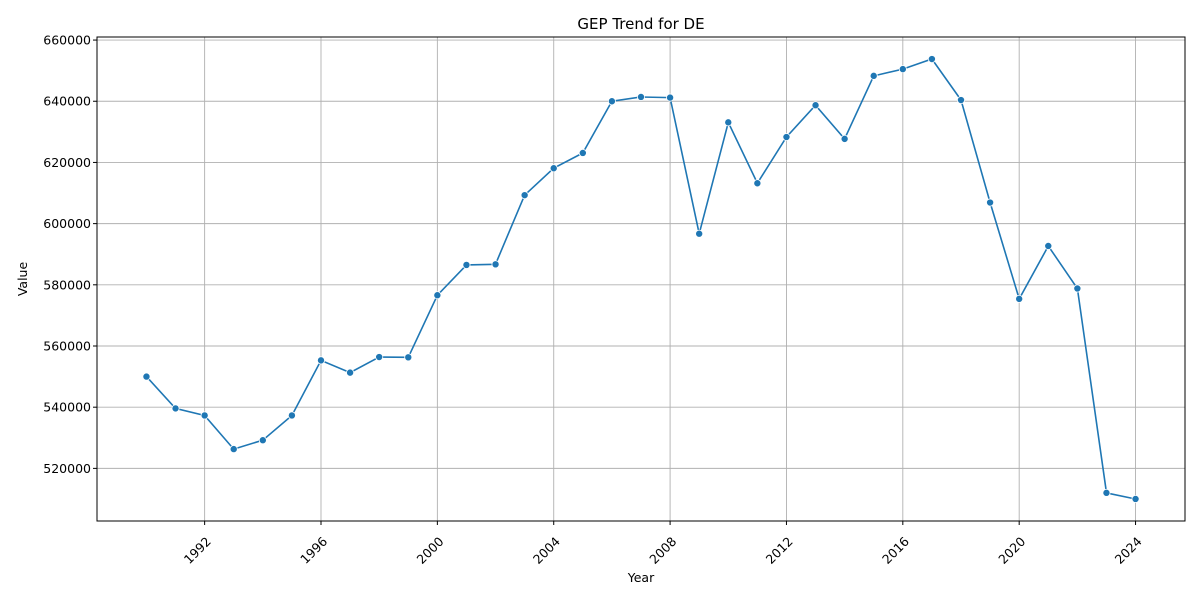 The image size is (1200, 600). I want to click on x-axis-label: Year, so click(641, 577).